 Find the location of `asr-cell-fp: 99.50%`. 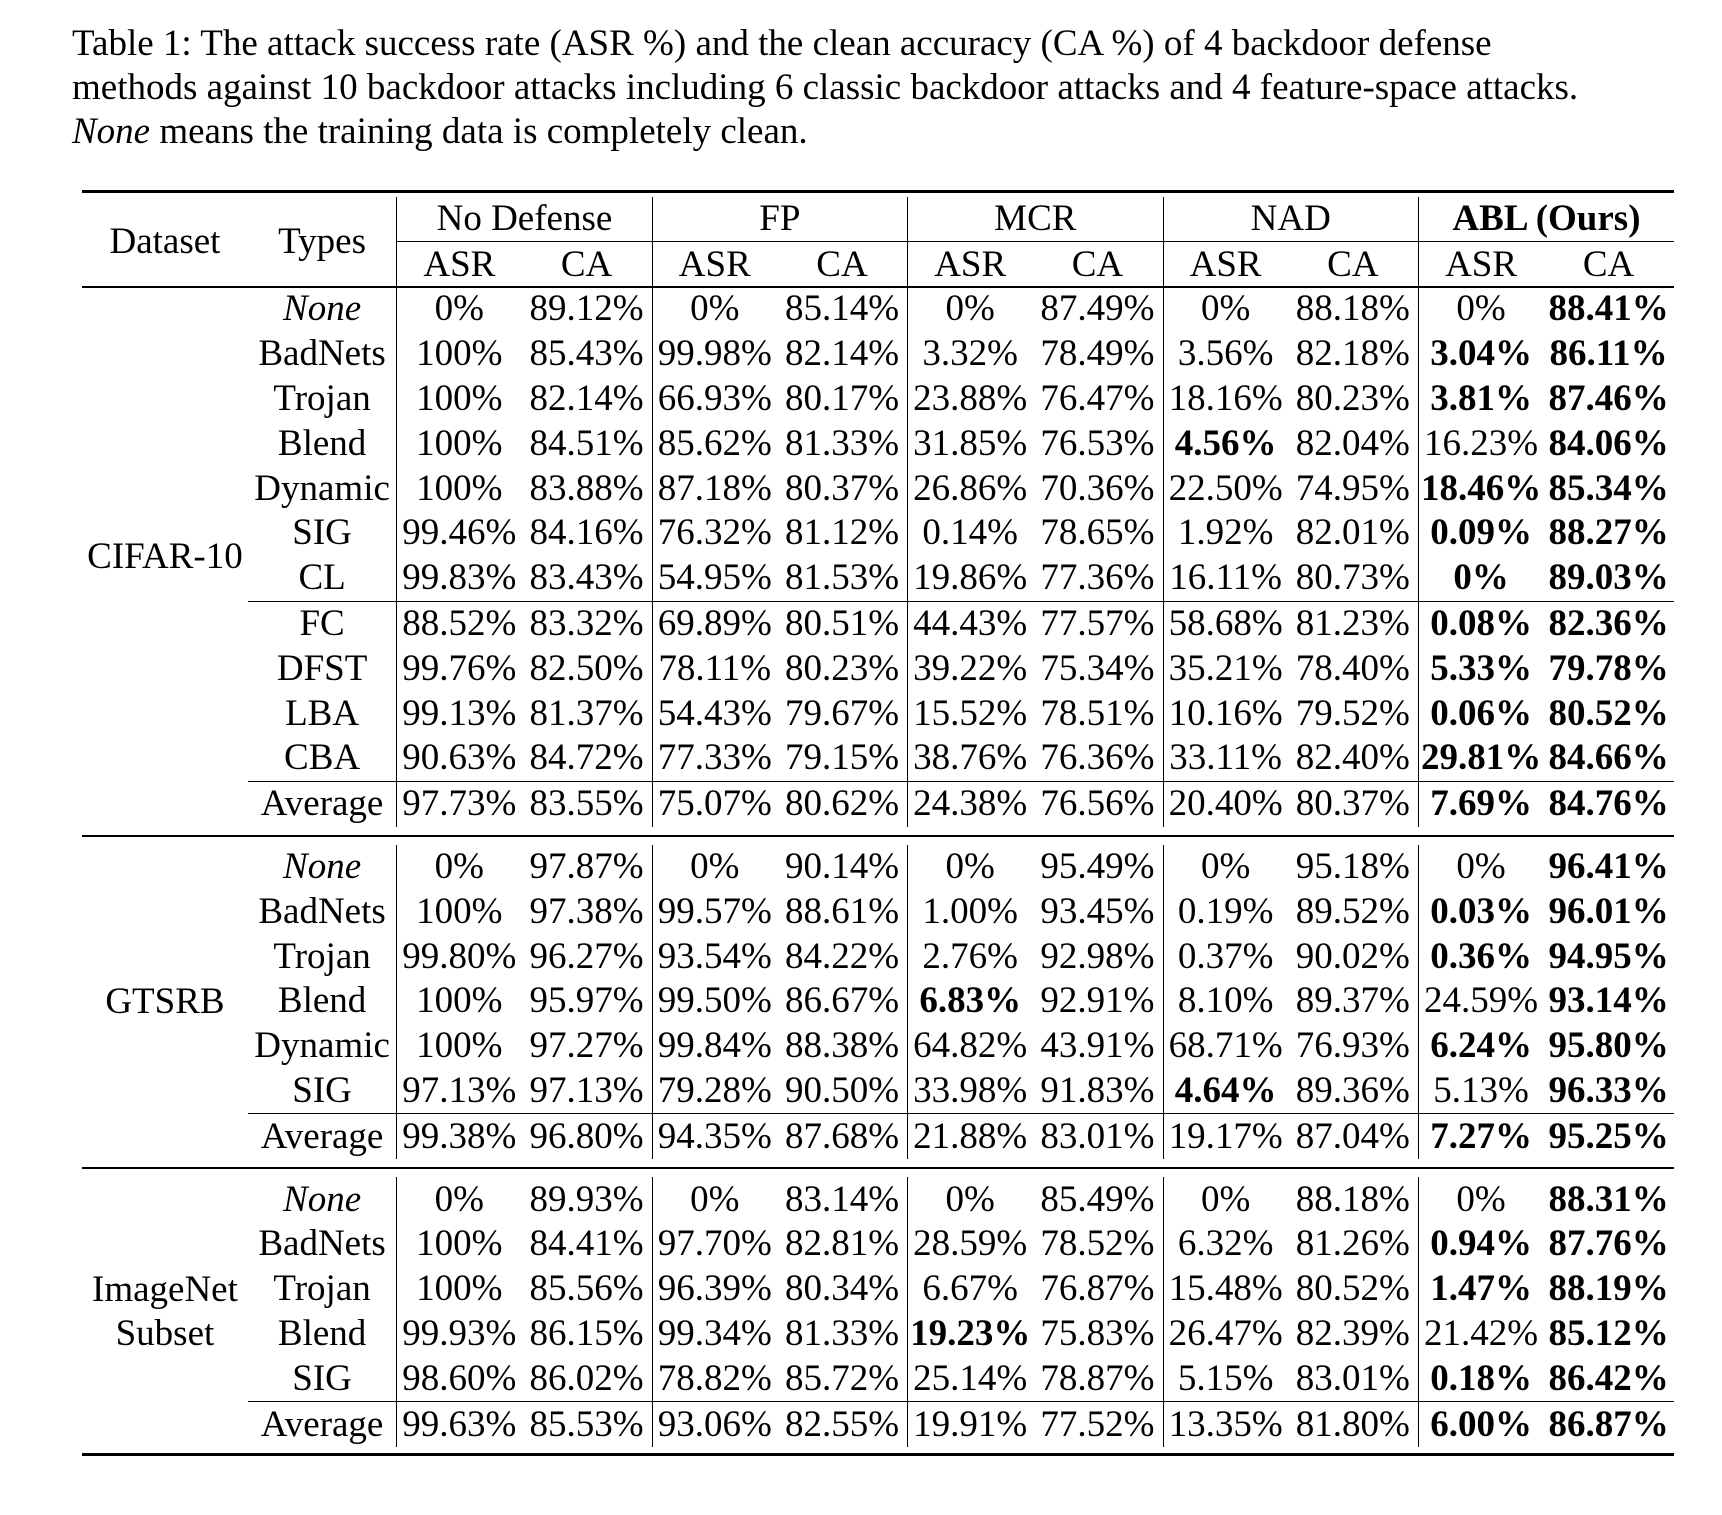

asr-cell-fp: 99.50% is located at coordinates (714, 1001).